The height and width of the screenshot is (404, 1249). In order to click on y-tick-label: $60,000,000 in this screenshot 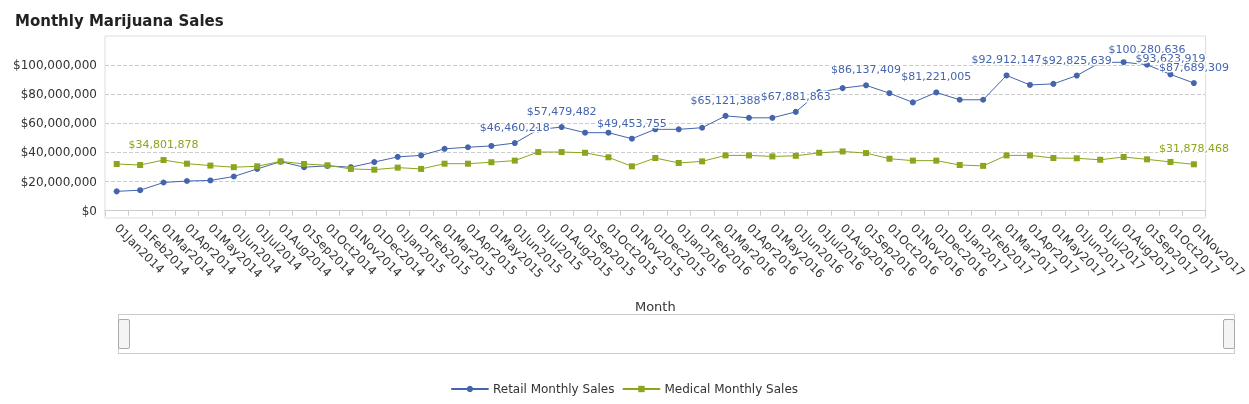, I will do `click(58, 123)`.